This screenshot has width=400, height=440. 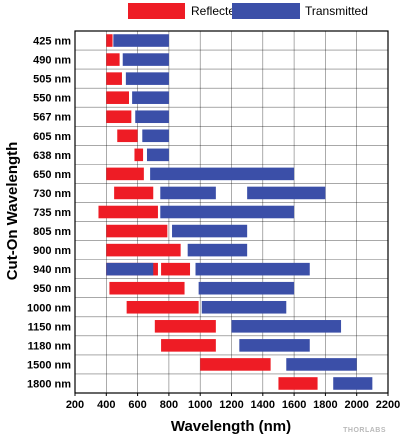 What do you see at coordinates (137, 405) in the screenshot?
I see `x-tick-label: 600` at bounding box center [137, 405].